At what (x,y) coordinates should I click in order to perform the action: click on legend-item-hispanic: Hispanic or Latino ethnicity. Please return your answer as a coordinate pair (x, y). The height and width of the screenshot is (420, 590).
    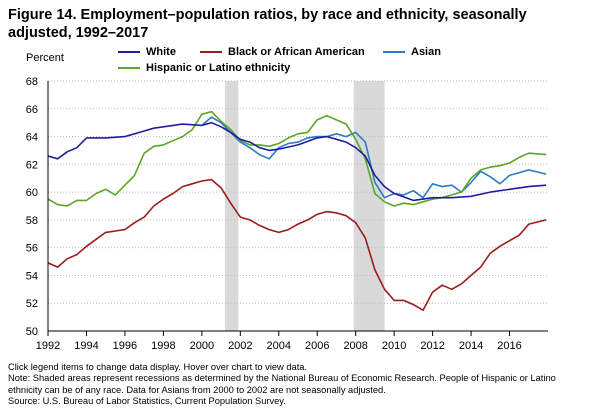
    Looking at the image, I should click on (204, 68).